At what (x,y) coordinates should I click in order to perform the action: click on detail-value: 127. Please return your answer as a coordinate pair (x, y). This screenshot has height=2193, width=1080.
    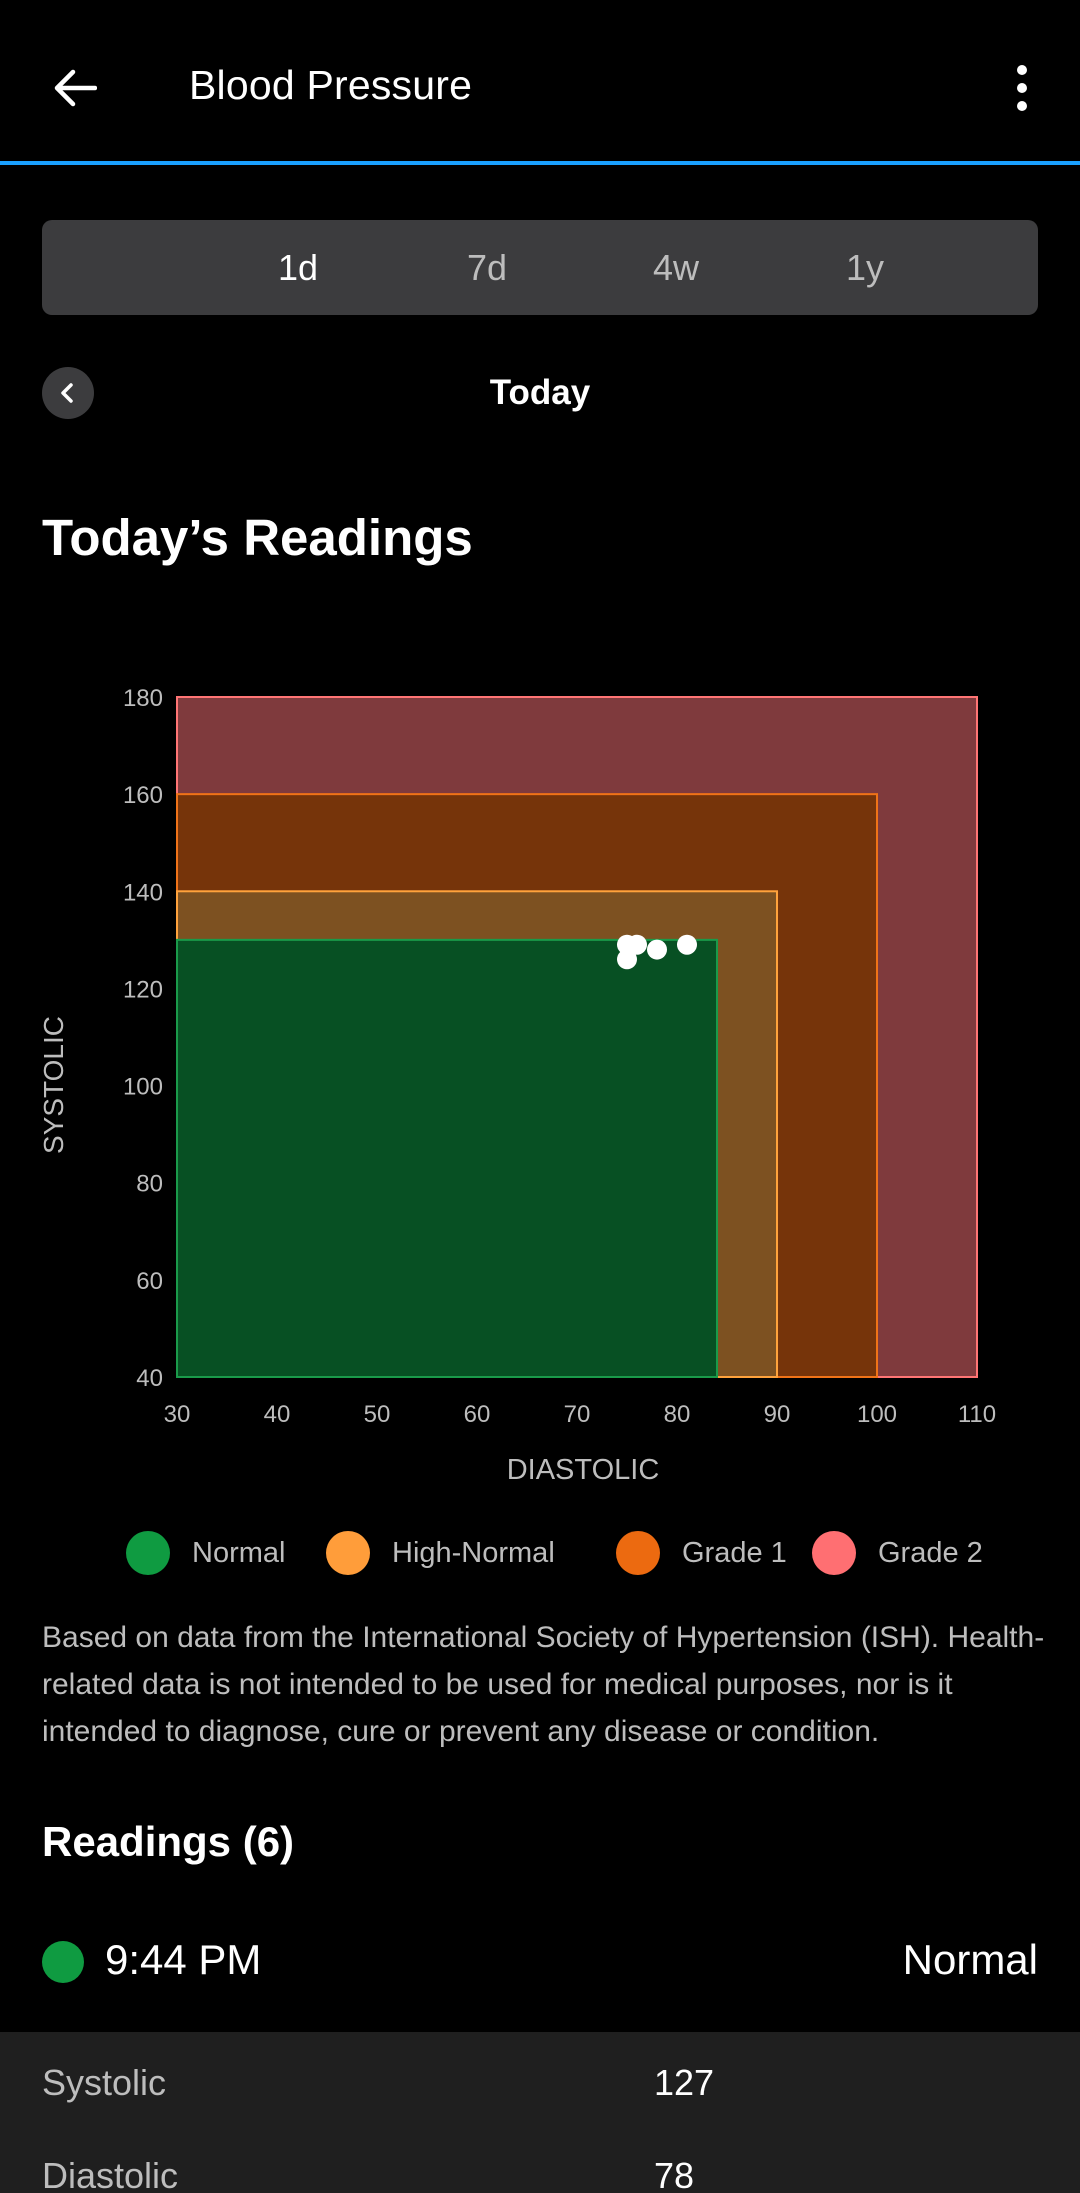
    Looking at the image, I should click on (684, 2082).